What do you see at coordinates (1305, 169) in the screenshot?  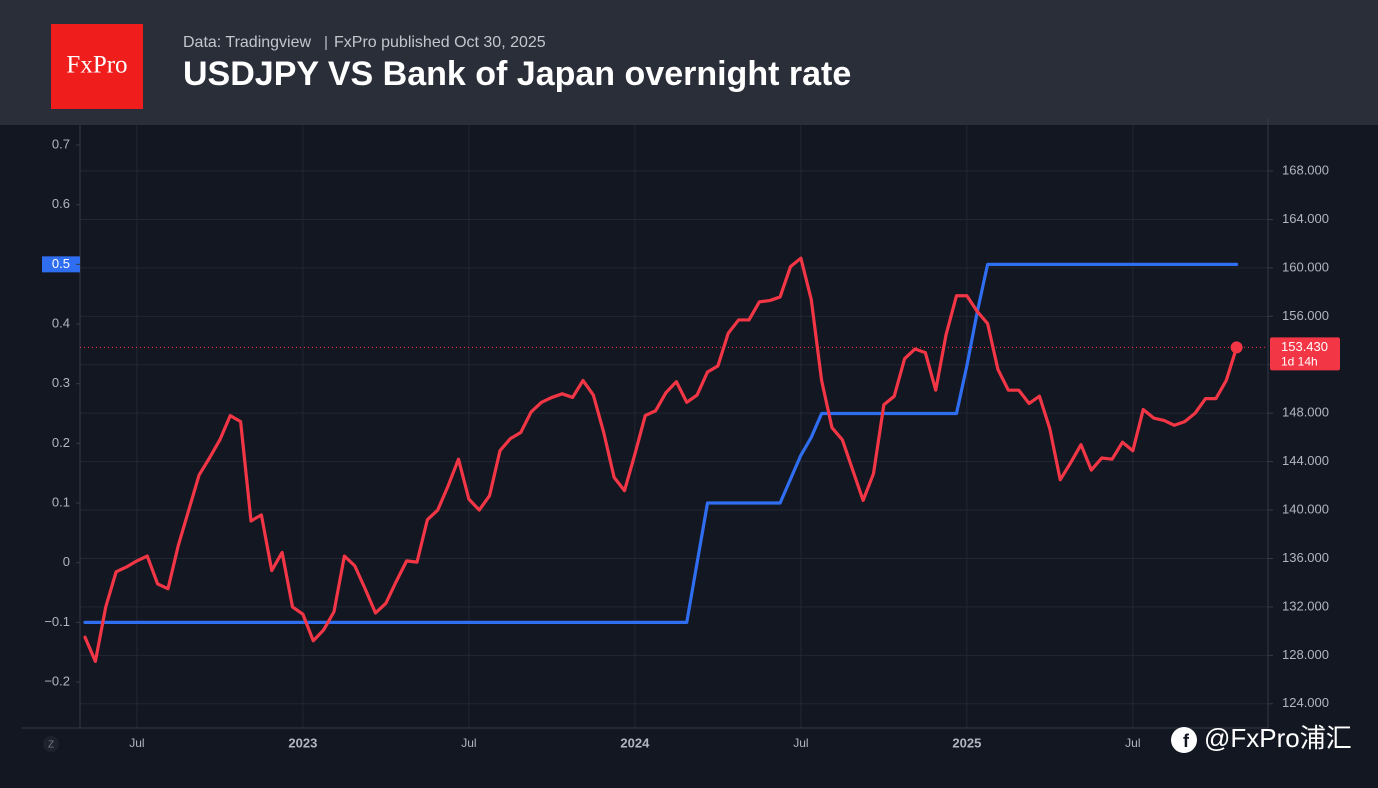 I see `y2-tick-label: 168.000` at bounding box center [1305, 169].